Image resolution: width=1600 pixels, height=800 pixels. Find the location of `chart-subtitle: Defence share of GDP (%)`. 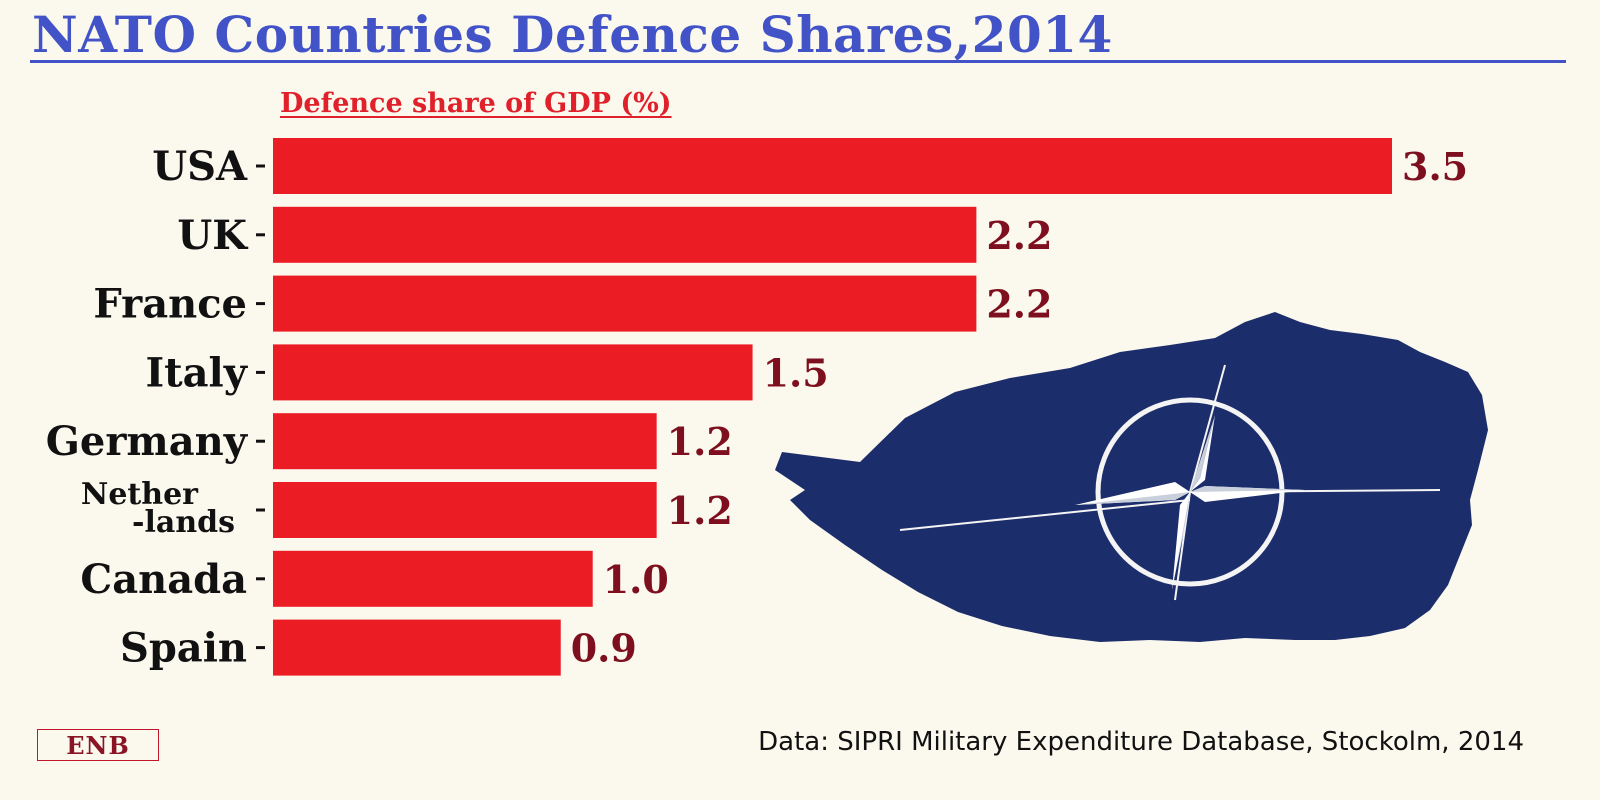

chart-subtitle: Defence share of GDP (%) is located at coordinates (476, 103).